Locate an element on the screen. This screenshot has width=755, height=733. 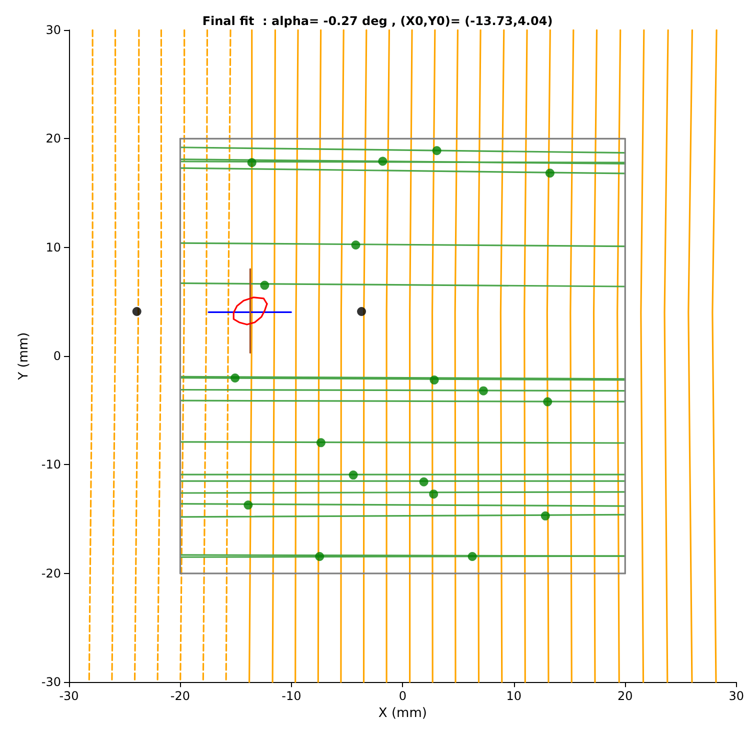
y-tick-label: 30 is located at coordinates (53, 30).